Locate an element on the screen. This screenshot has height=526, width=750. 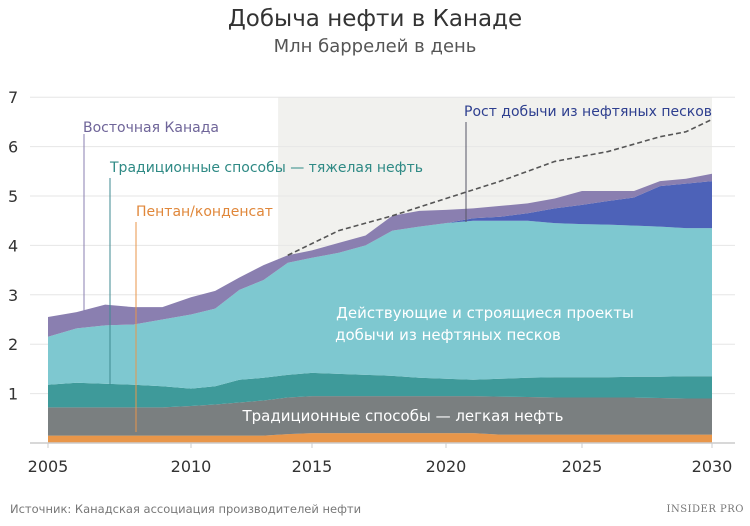
label-eastern: Восточная Канада is located at coordinates (151, 128).